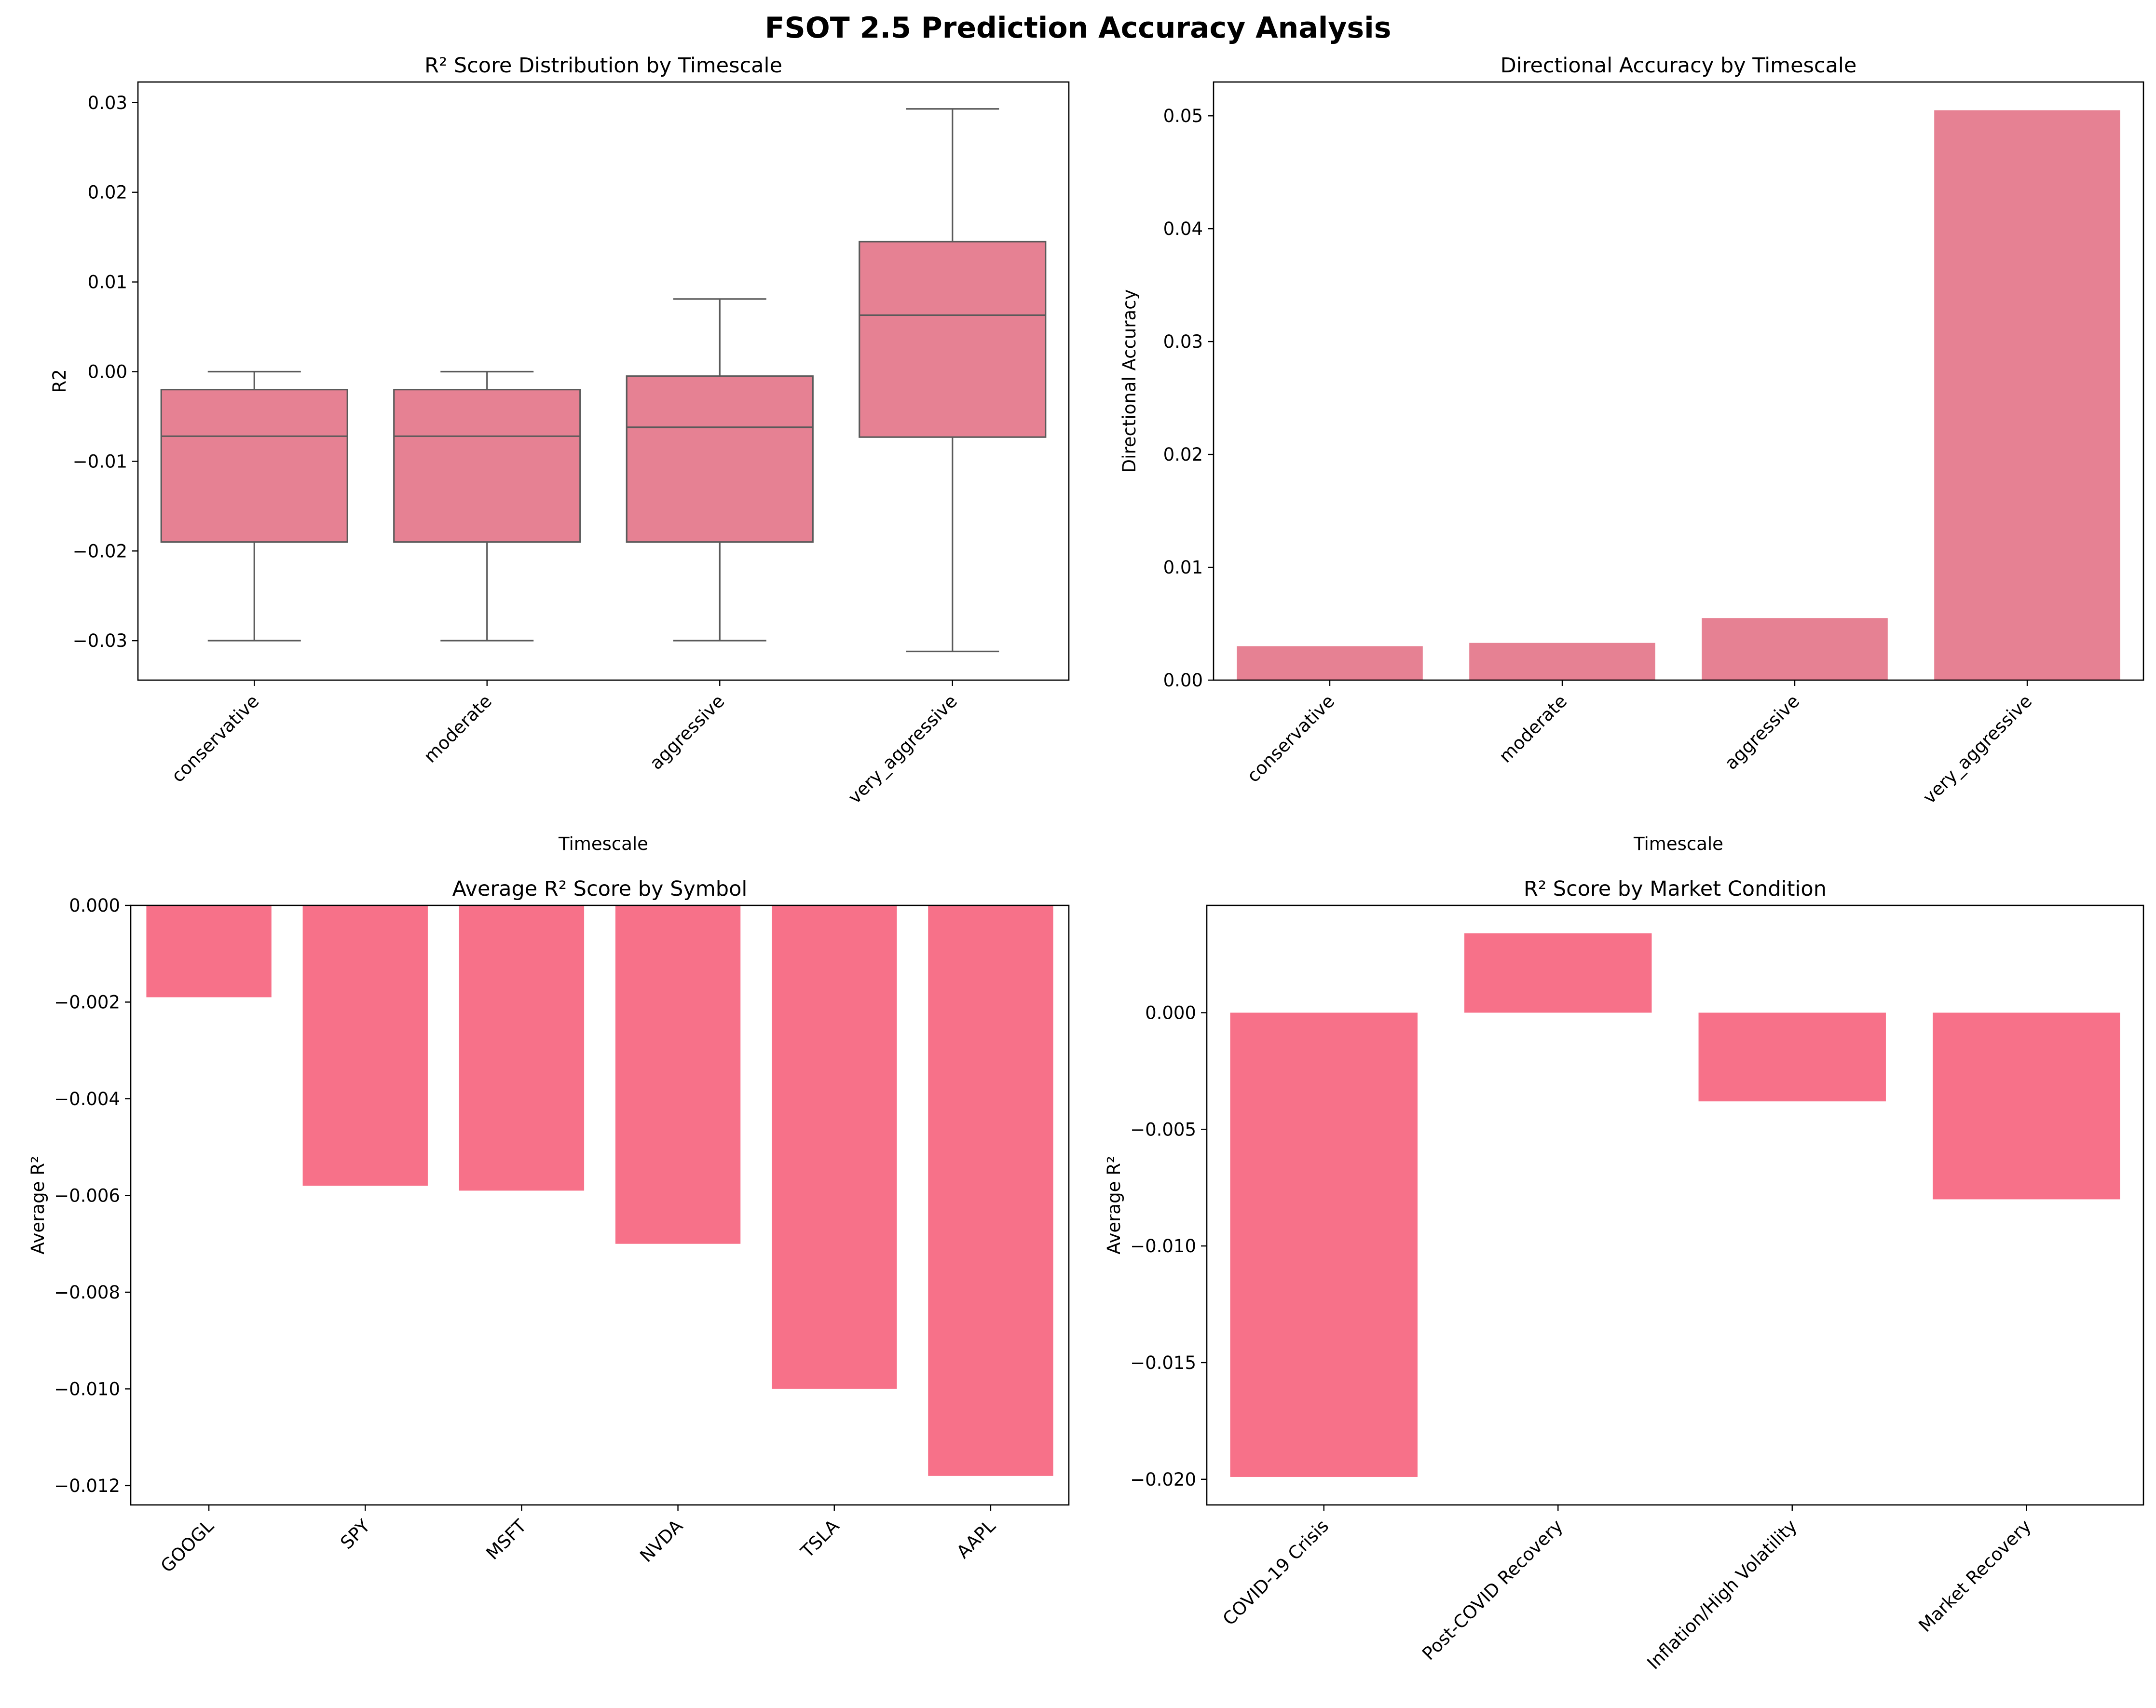  Describe the element at coordinates (1492, 1590) in the screenshot. I see `x-tick-label: Post-COVID Recovery` at that location.